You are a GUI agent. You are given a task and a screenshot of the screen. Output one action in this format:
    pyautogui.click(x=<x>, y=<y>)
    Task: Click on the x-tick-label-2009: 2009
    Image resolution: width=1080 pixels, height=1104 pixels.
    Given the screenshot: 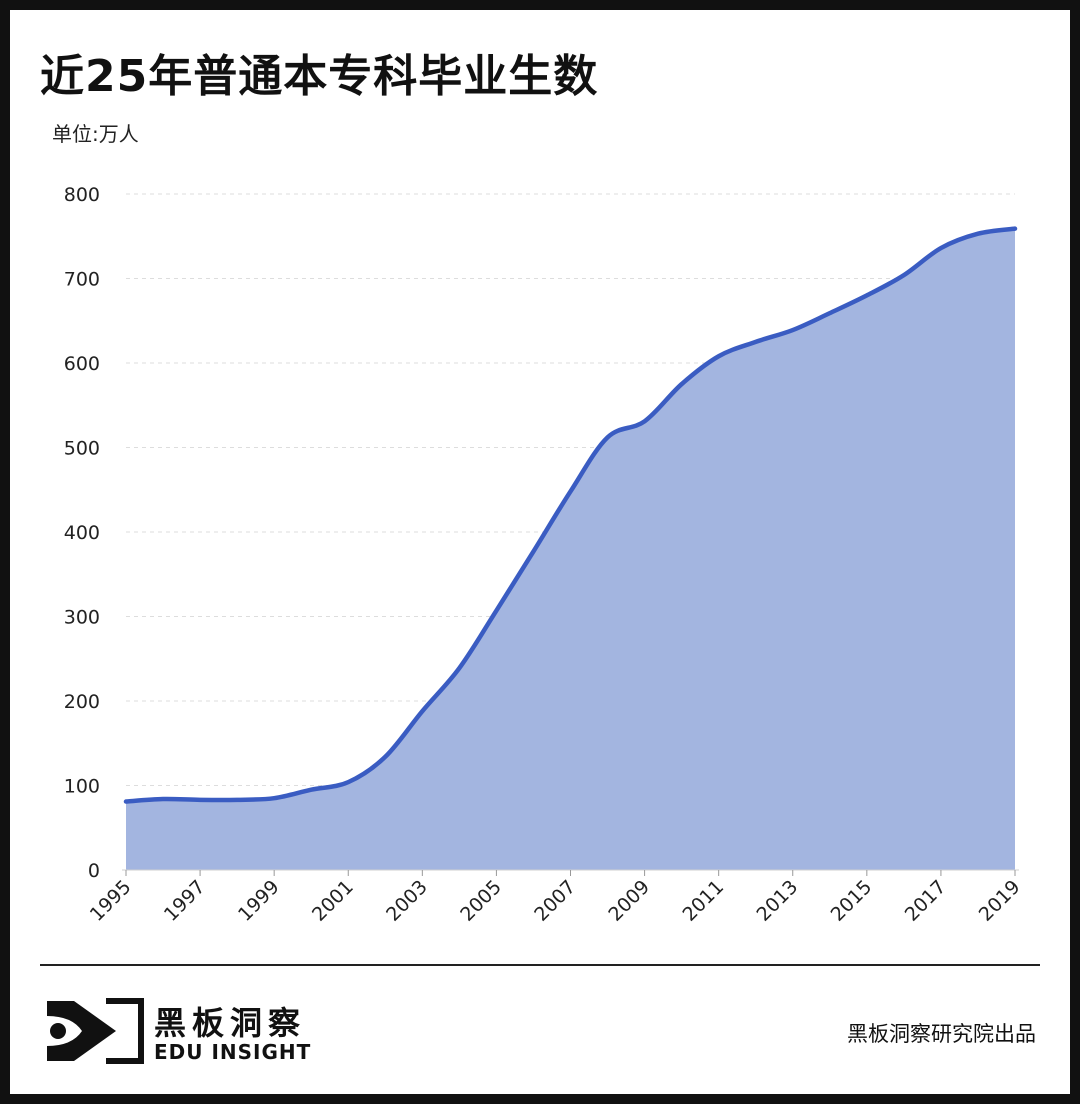 What is the action you would take?
    pyautogui.click(x=629, y=901)
    